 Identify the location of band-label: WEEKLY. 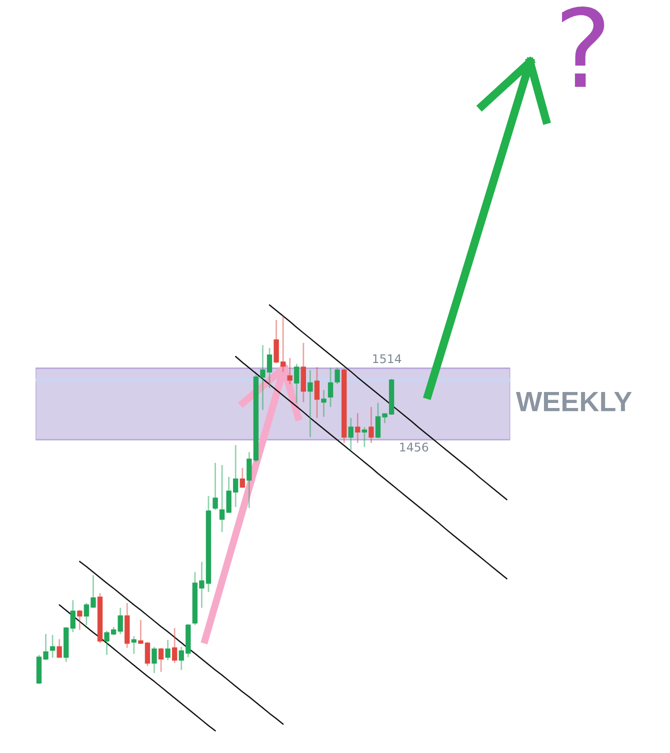
(574, 402).